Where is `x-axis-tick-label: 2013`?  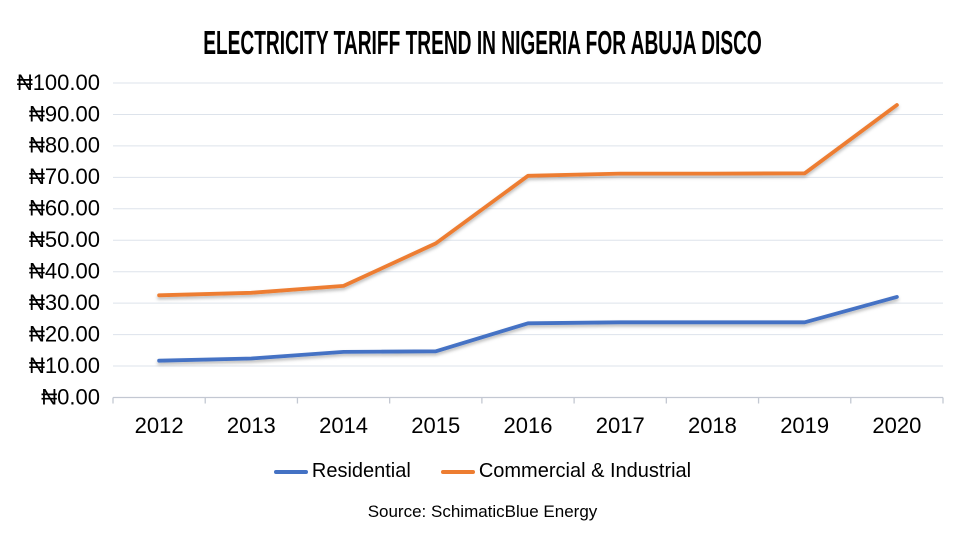
x-axis-tick-label: 2013 is located at coordinates (251, 425).